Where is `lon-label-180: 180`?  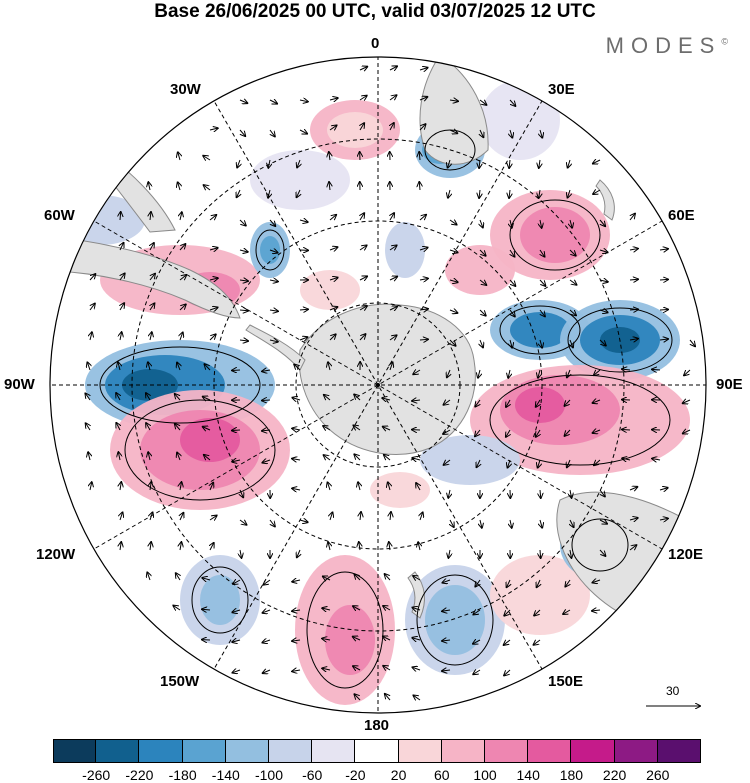 lon-label-180: 180 is located at coordinates (377, 725).